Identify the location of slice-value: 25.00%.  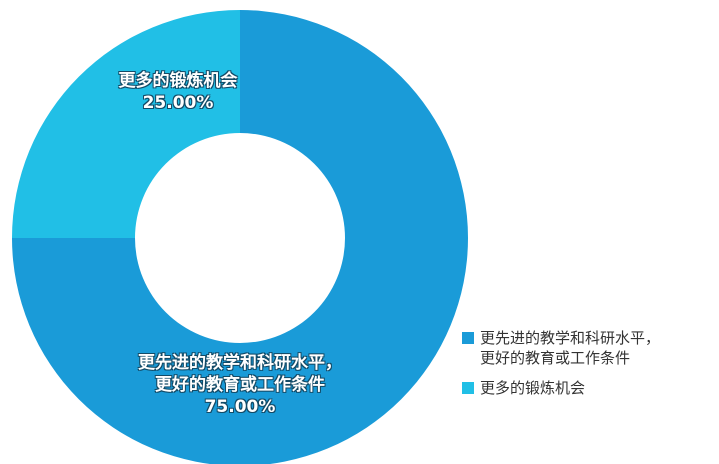
(178, 103).